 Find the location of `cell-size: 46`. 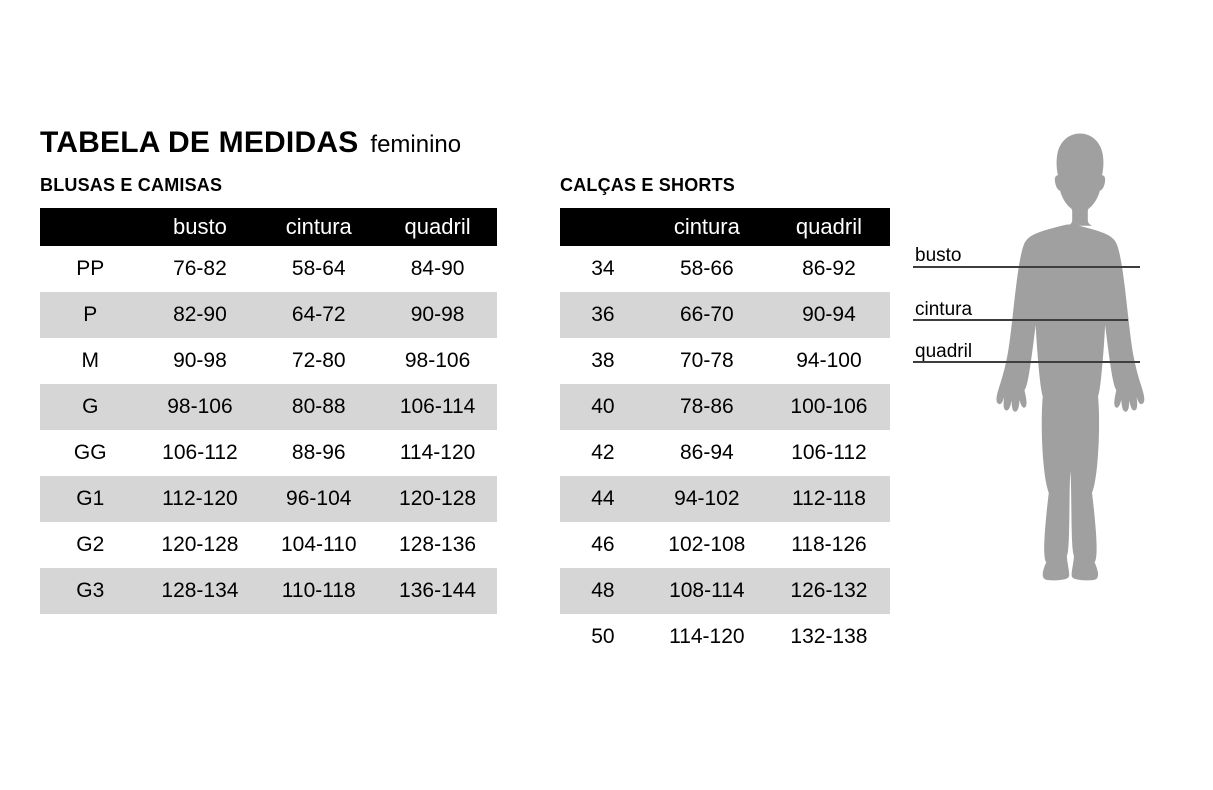

cell-size: 46 is located at coordinates (603, 545).